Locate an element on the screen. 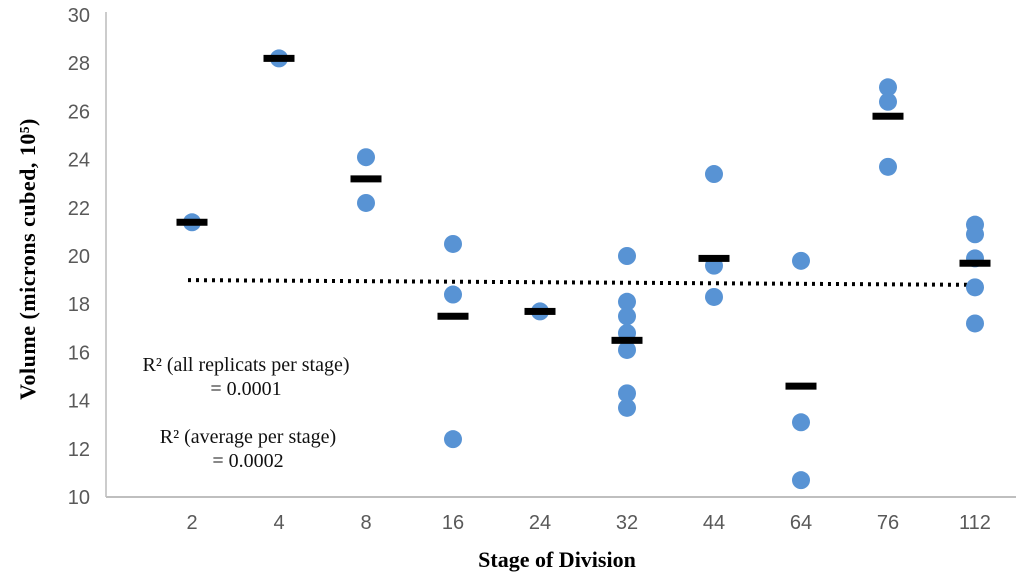 This screenshot has width=1024, height=582. y-tick-label: 30 is located at coordinates (79, 16).